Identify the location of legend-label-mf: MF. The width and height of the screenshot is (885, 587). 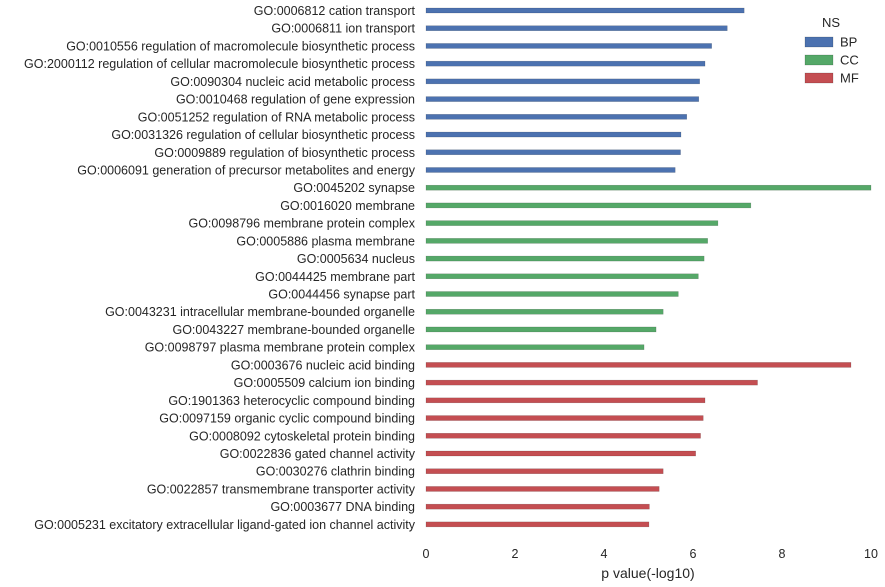
(849, 78).